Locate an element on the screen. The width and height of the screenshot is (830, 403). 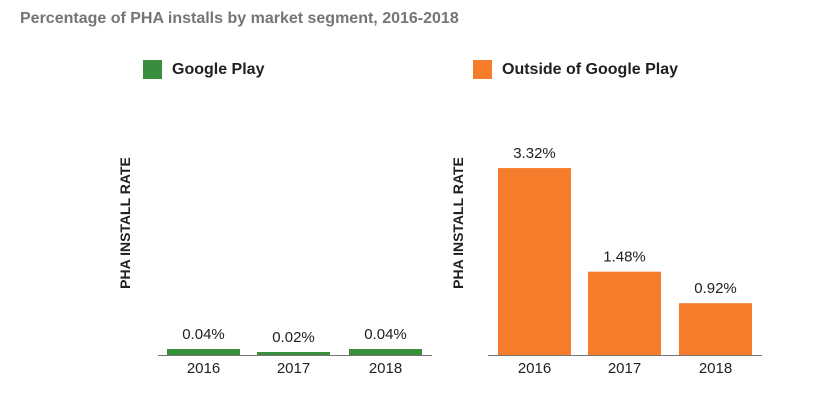
data-label: 1.48% is located at coordinates (624, 257).